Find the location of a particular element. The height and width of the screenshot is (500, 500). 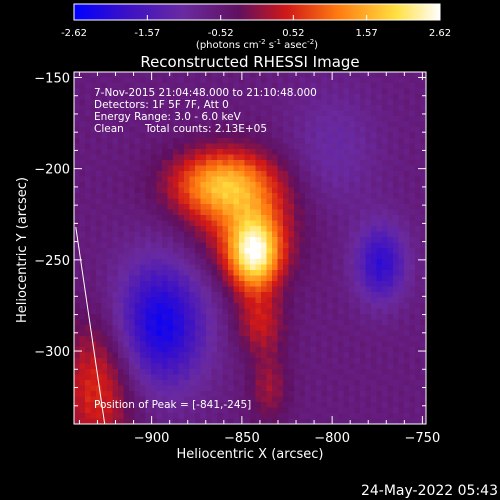

x-tick-label: −800 is located at coordinates (332, 438).